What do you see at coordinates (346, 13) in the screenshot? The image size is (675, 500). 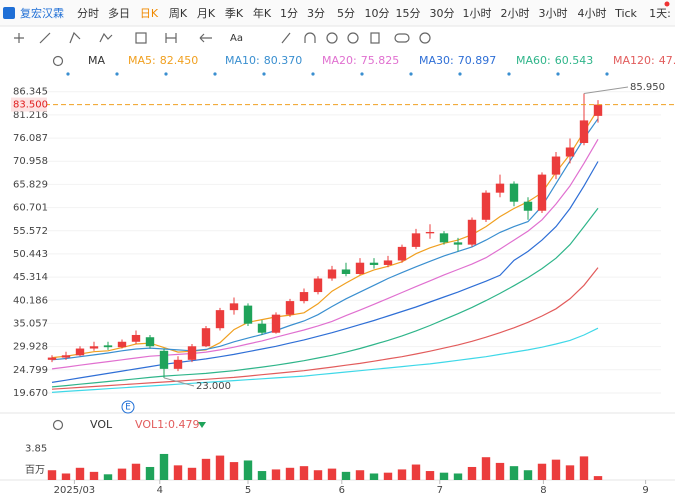 I see `period-tab: 5分` at bounding box center [346, 13].